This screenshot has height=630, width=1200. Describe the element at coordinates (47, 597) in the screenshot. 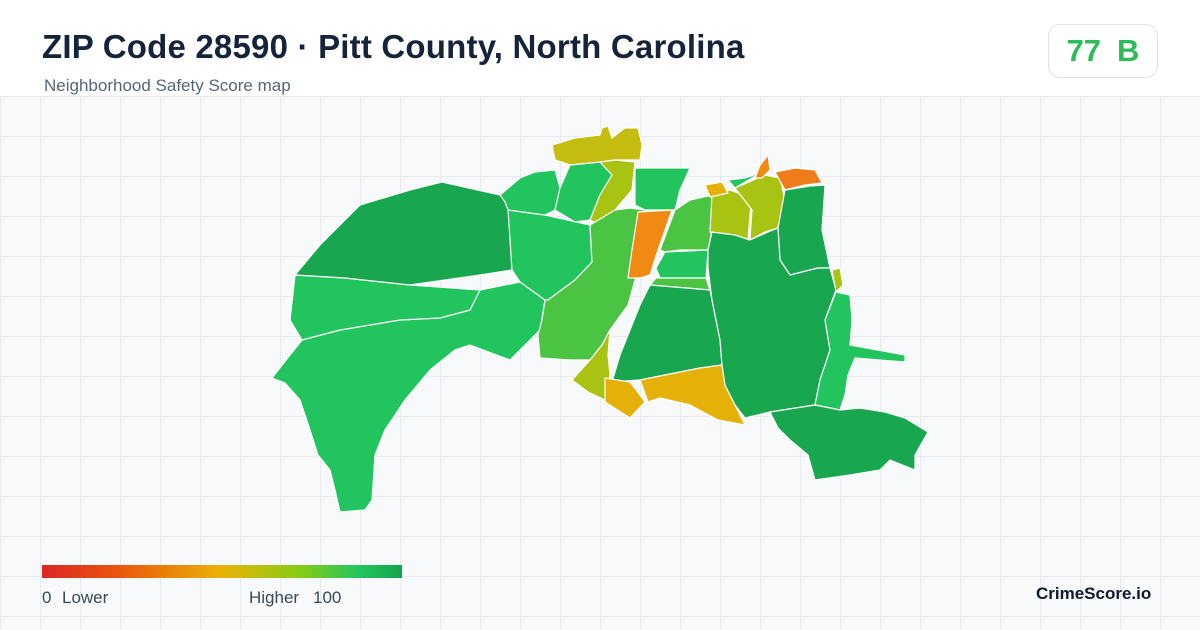

I see `legend-min-value: 0` at that location.